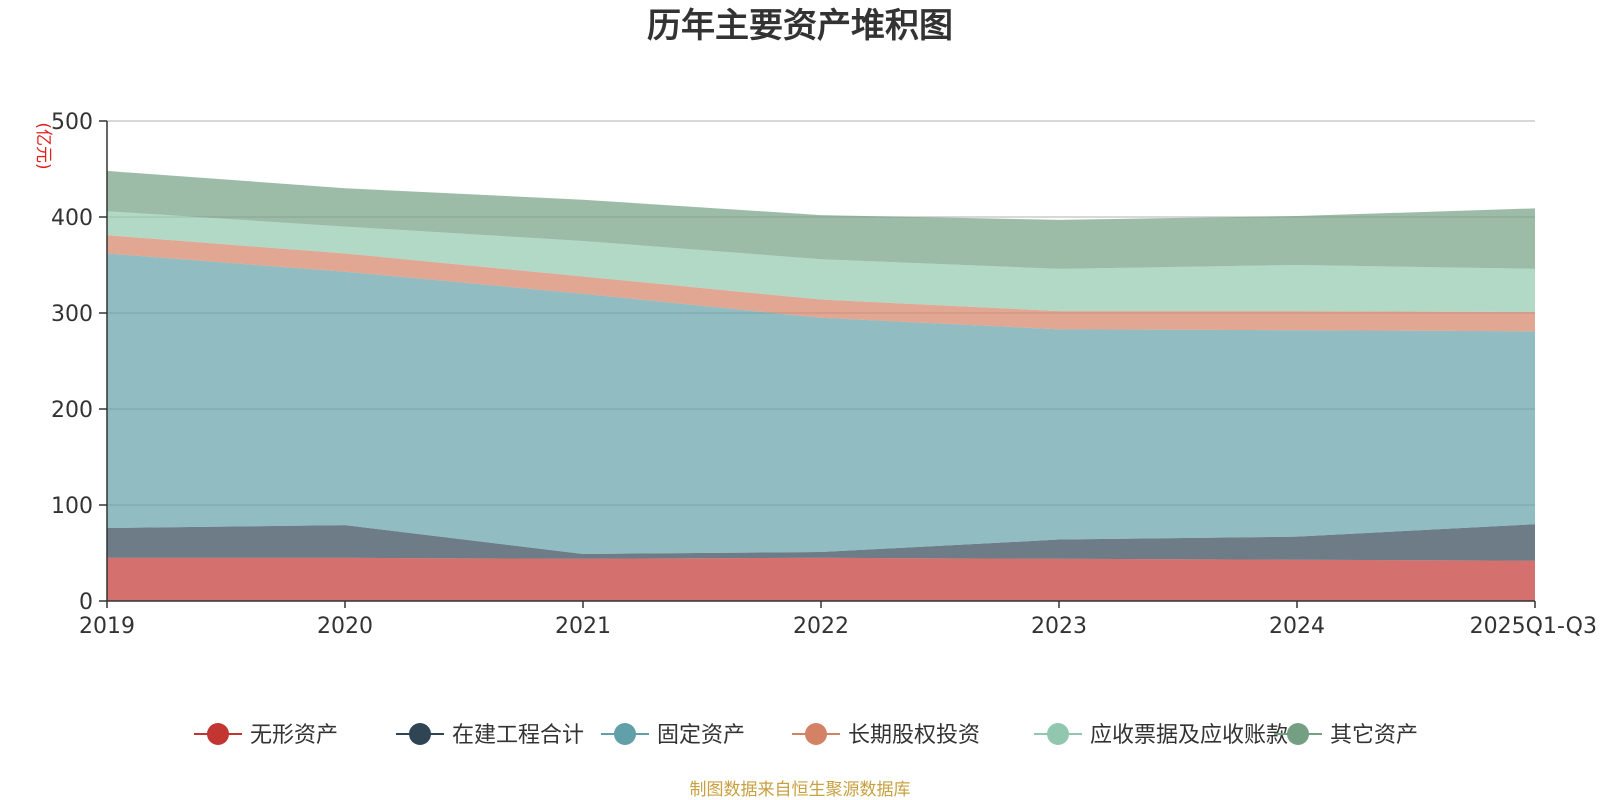 The height and width of the screenshot is (800, 1600). Describe the element at coordinates (1059, 626) in the screenshot. I see `x-tick-label: 2023` at that location.